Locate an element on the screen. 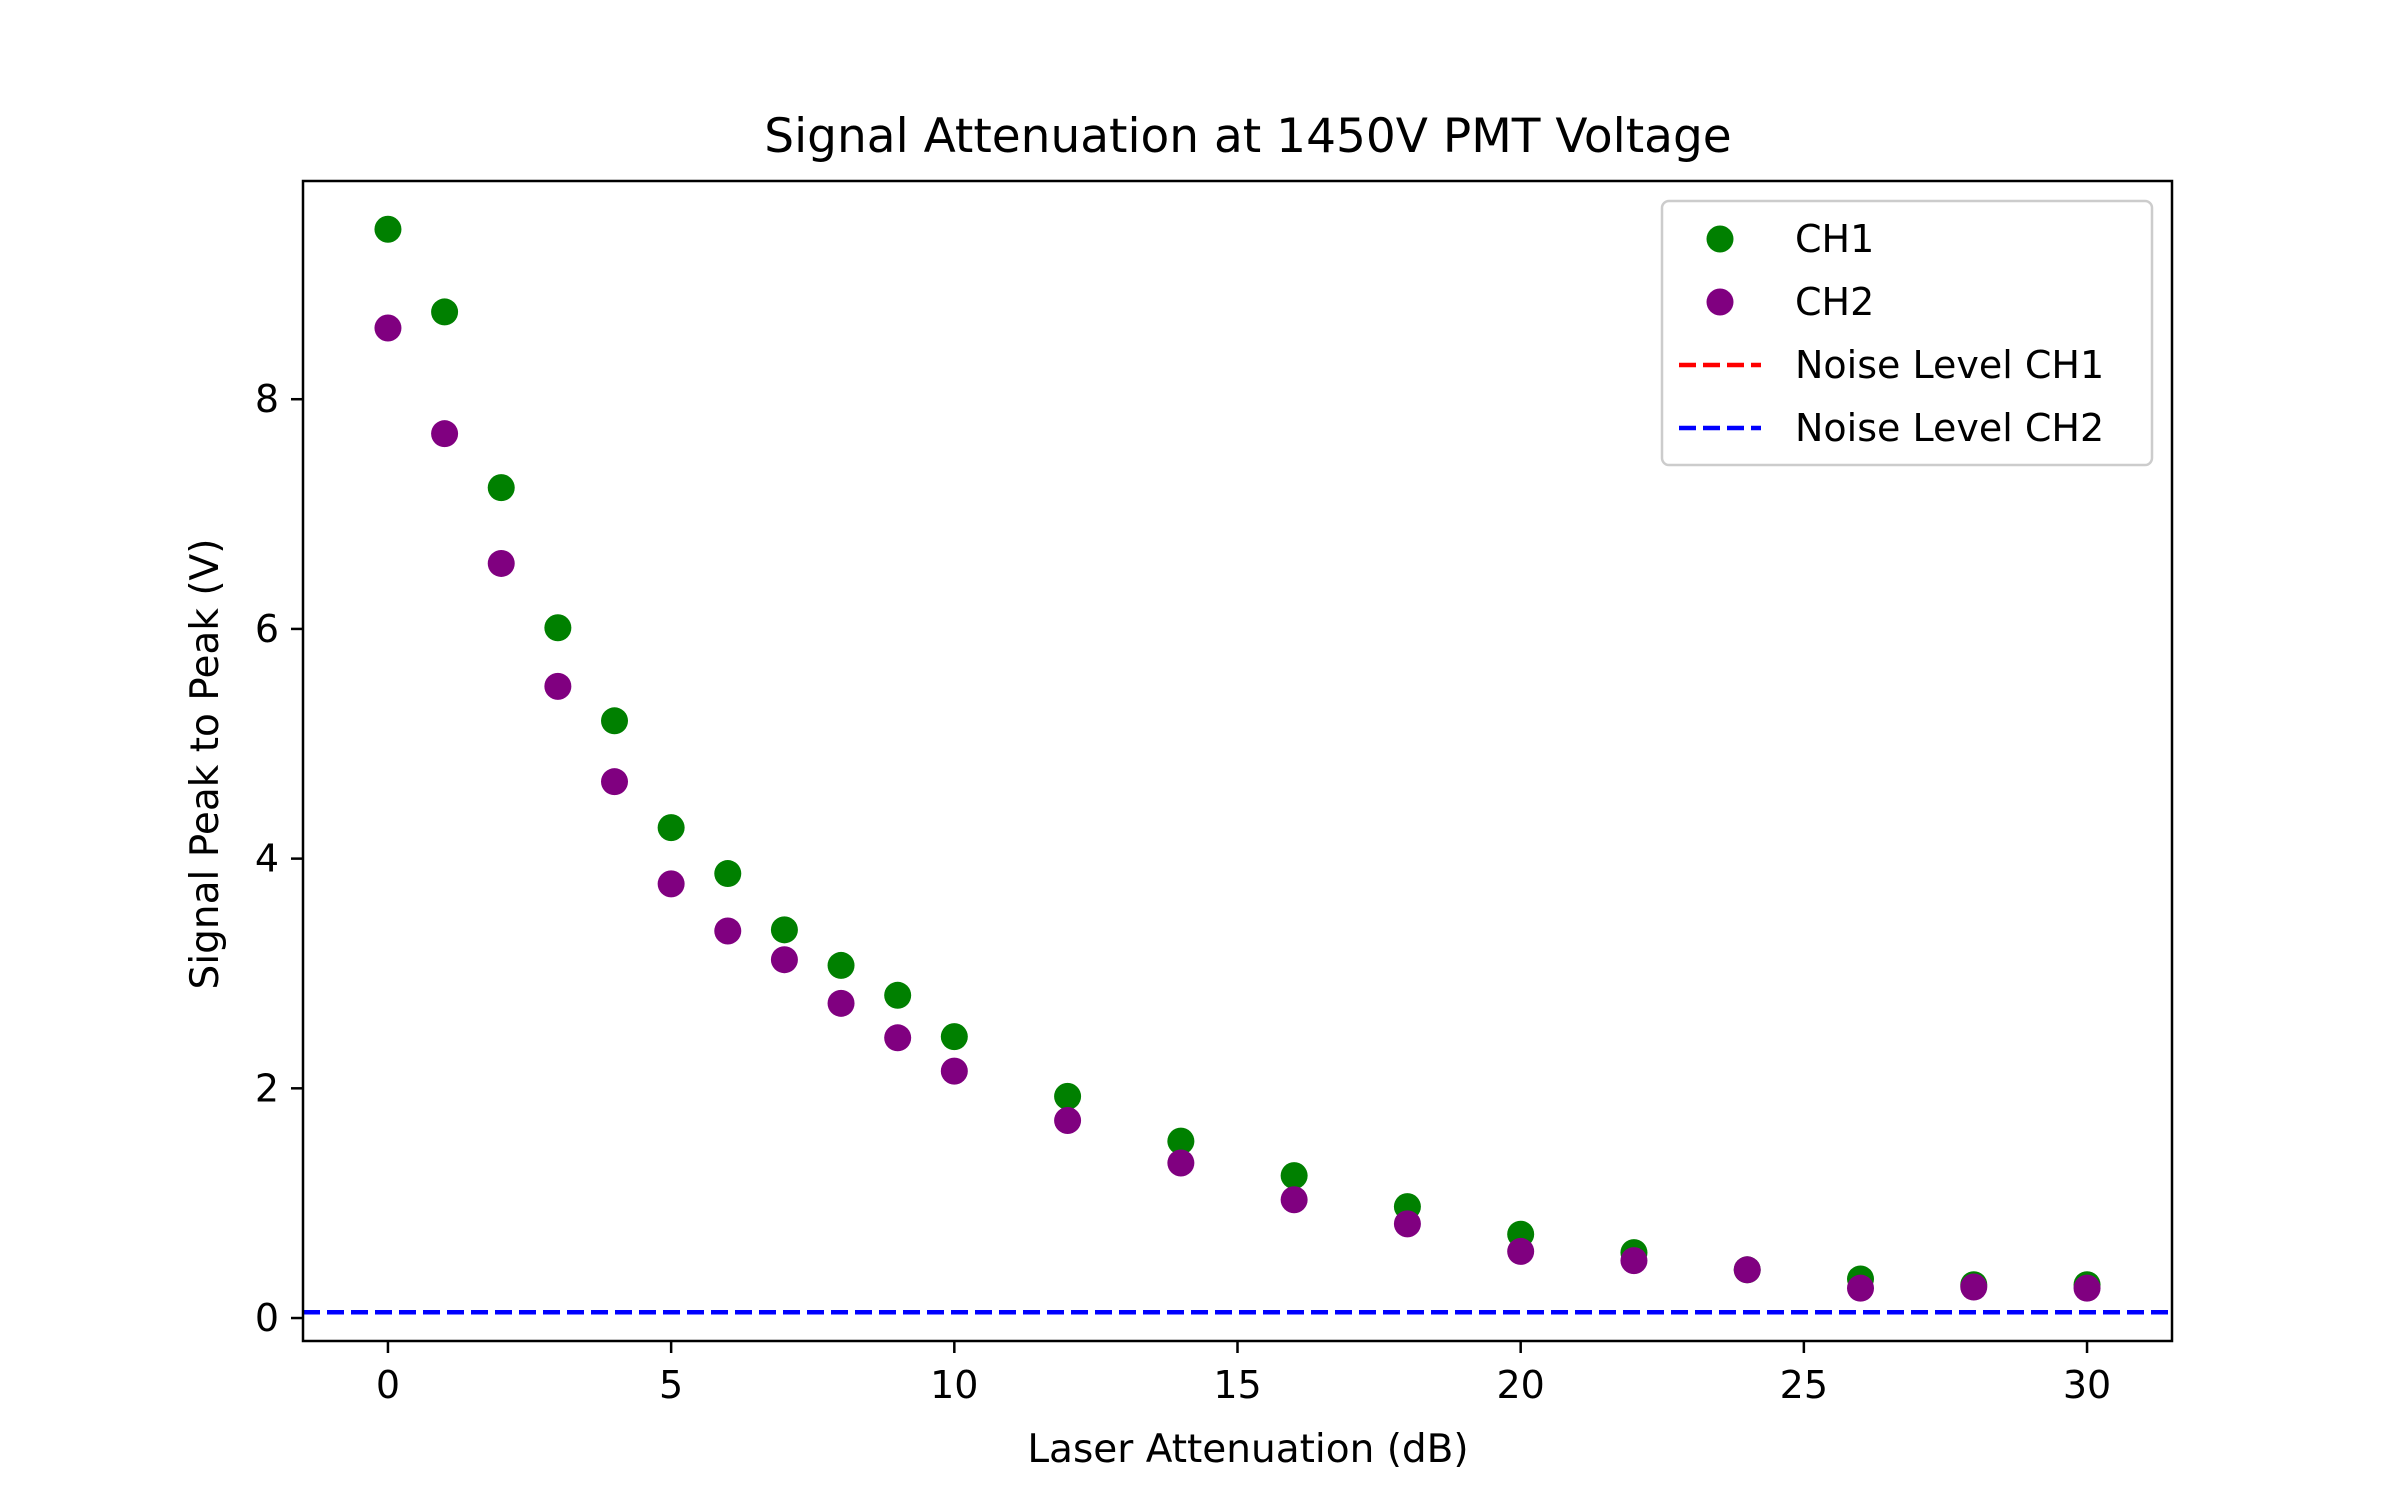  chart-title: Signal Attenuation at 1450V PMT Voltage is located at coordinates (1247, 136).